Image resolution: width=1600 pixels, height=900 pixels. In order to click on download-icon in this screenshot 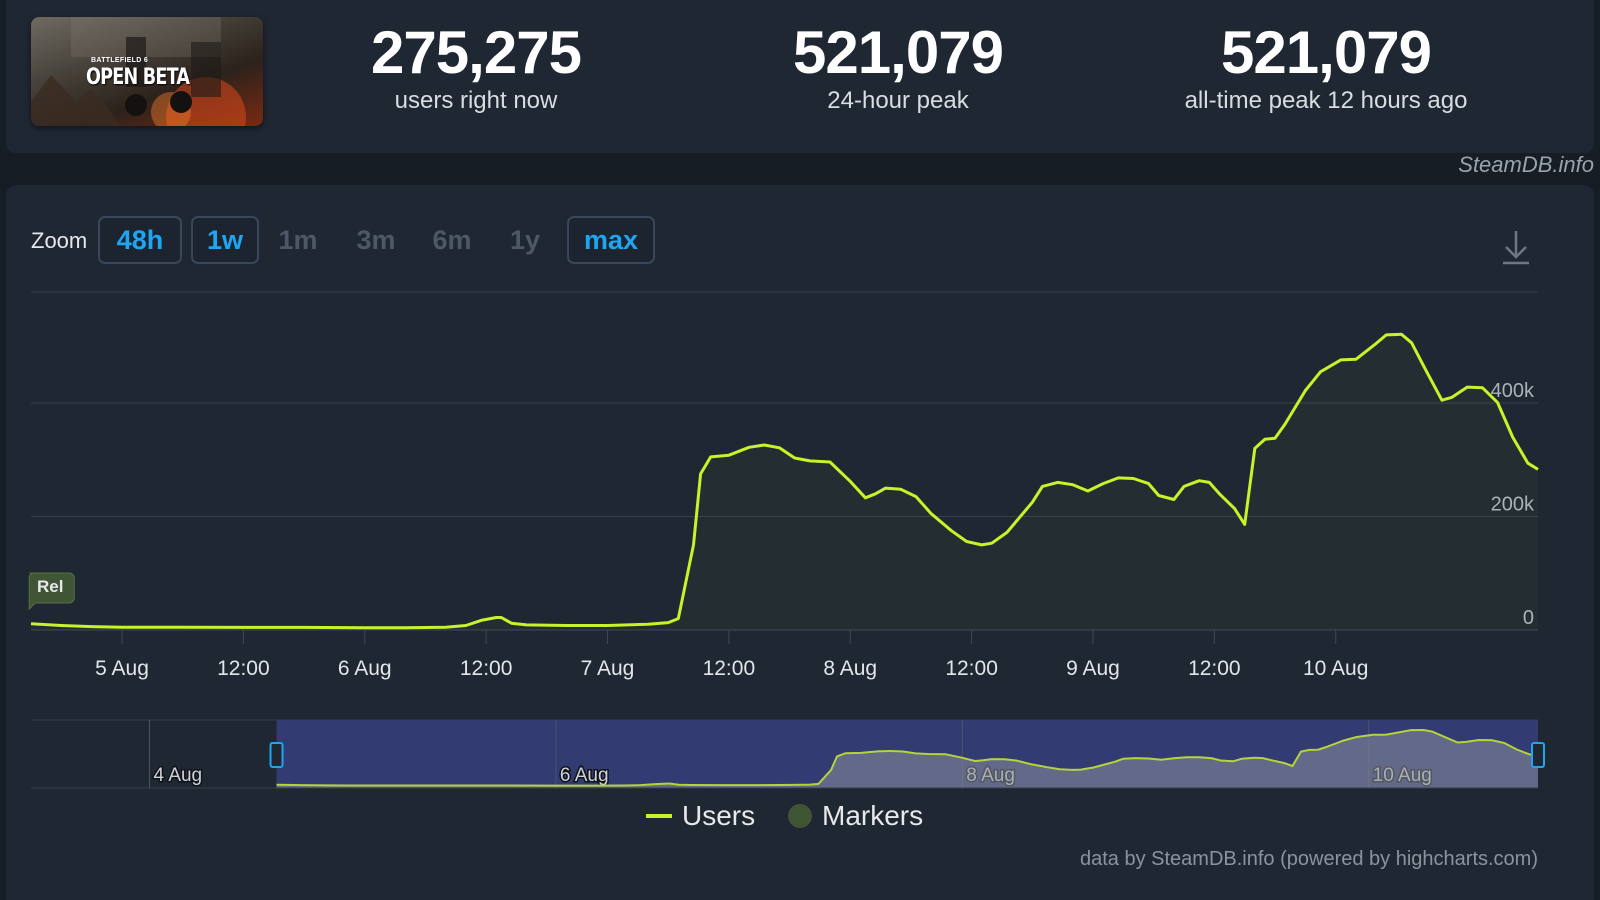, I will do `click(1516, 247)`.